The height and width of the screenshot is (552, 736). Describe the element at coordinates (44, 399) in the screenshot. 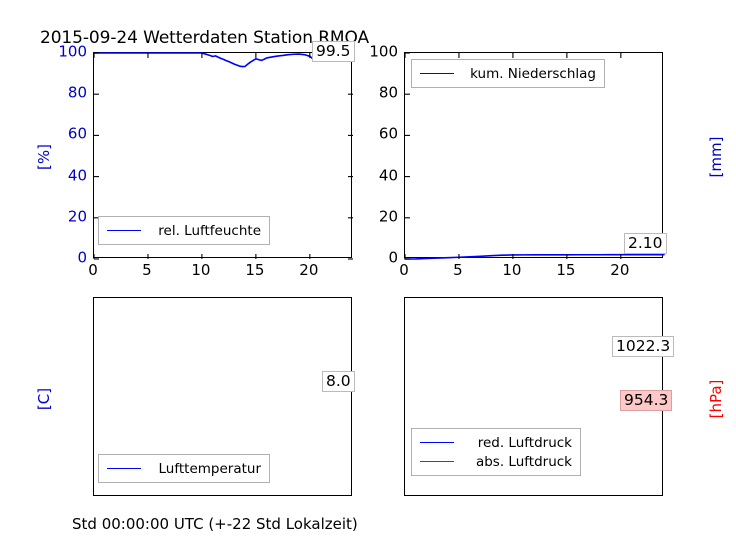

I see `temperature-y-axis-unit: [C]` at that location.